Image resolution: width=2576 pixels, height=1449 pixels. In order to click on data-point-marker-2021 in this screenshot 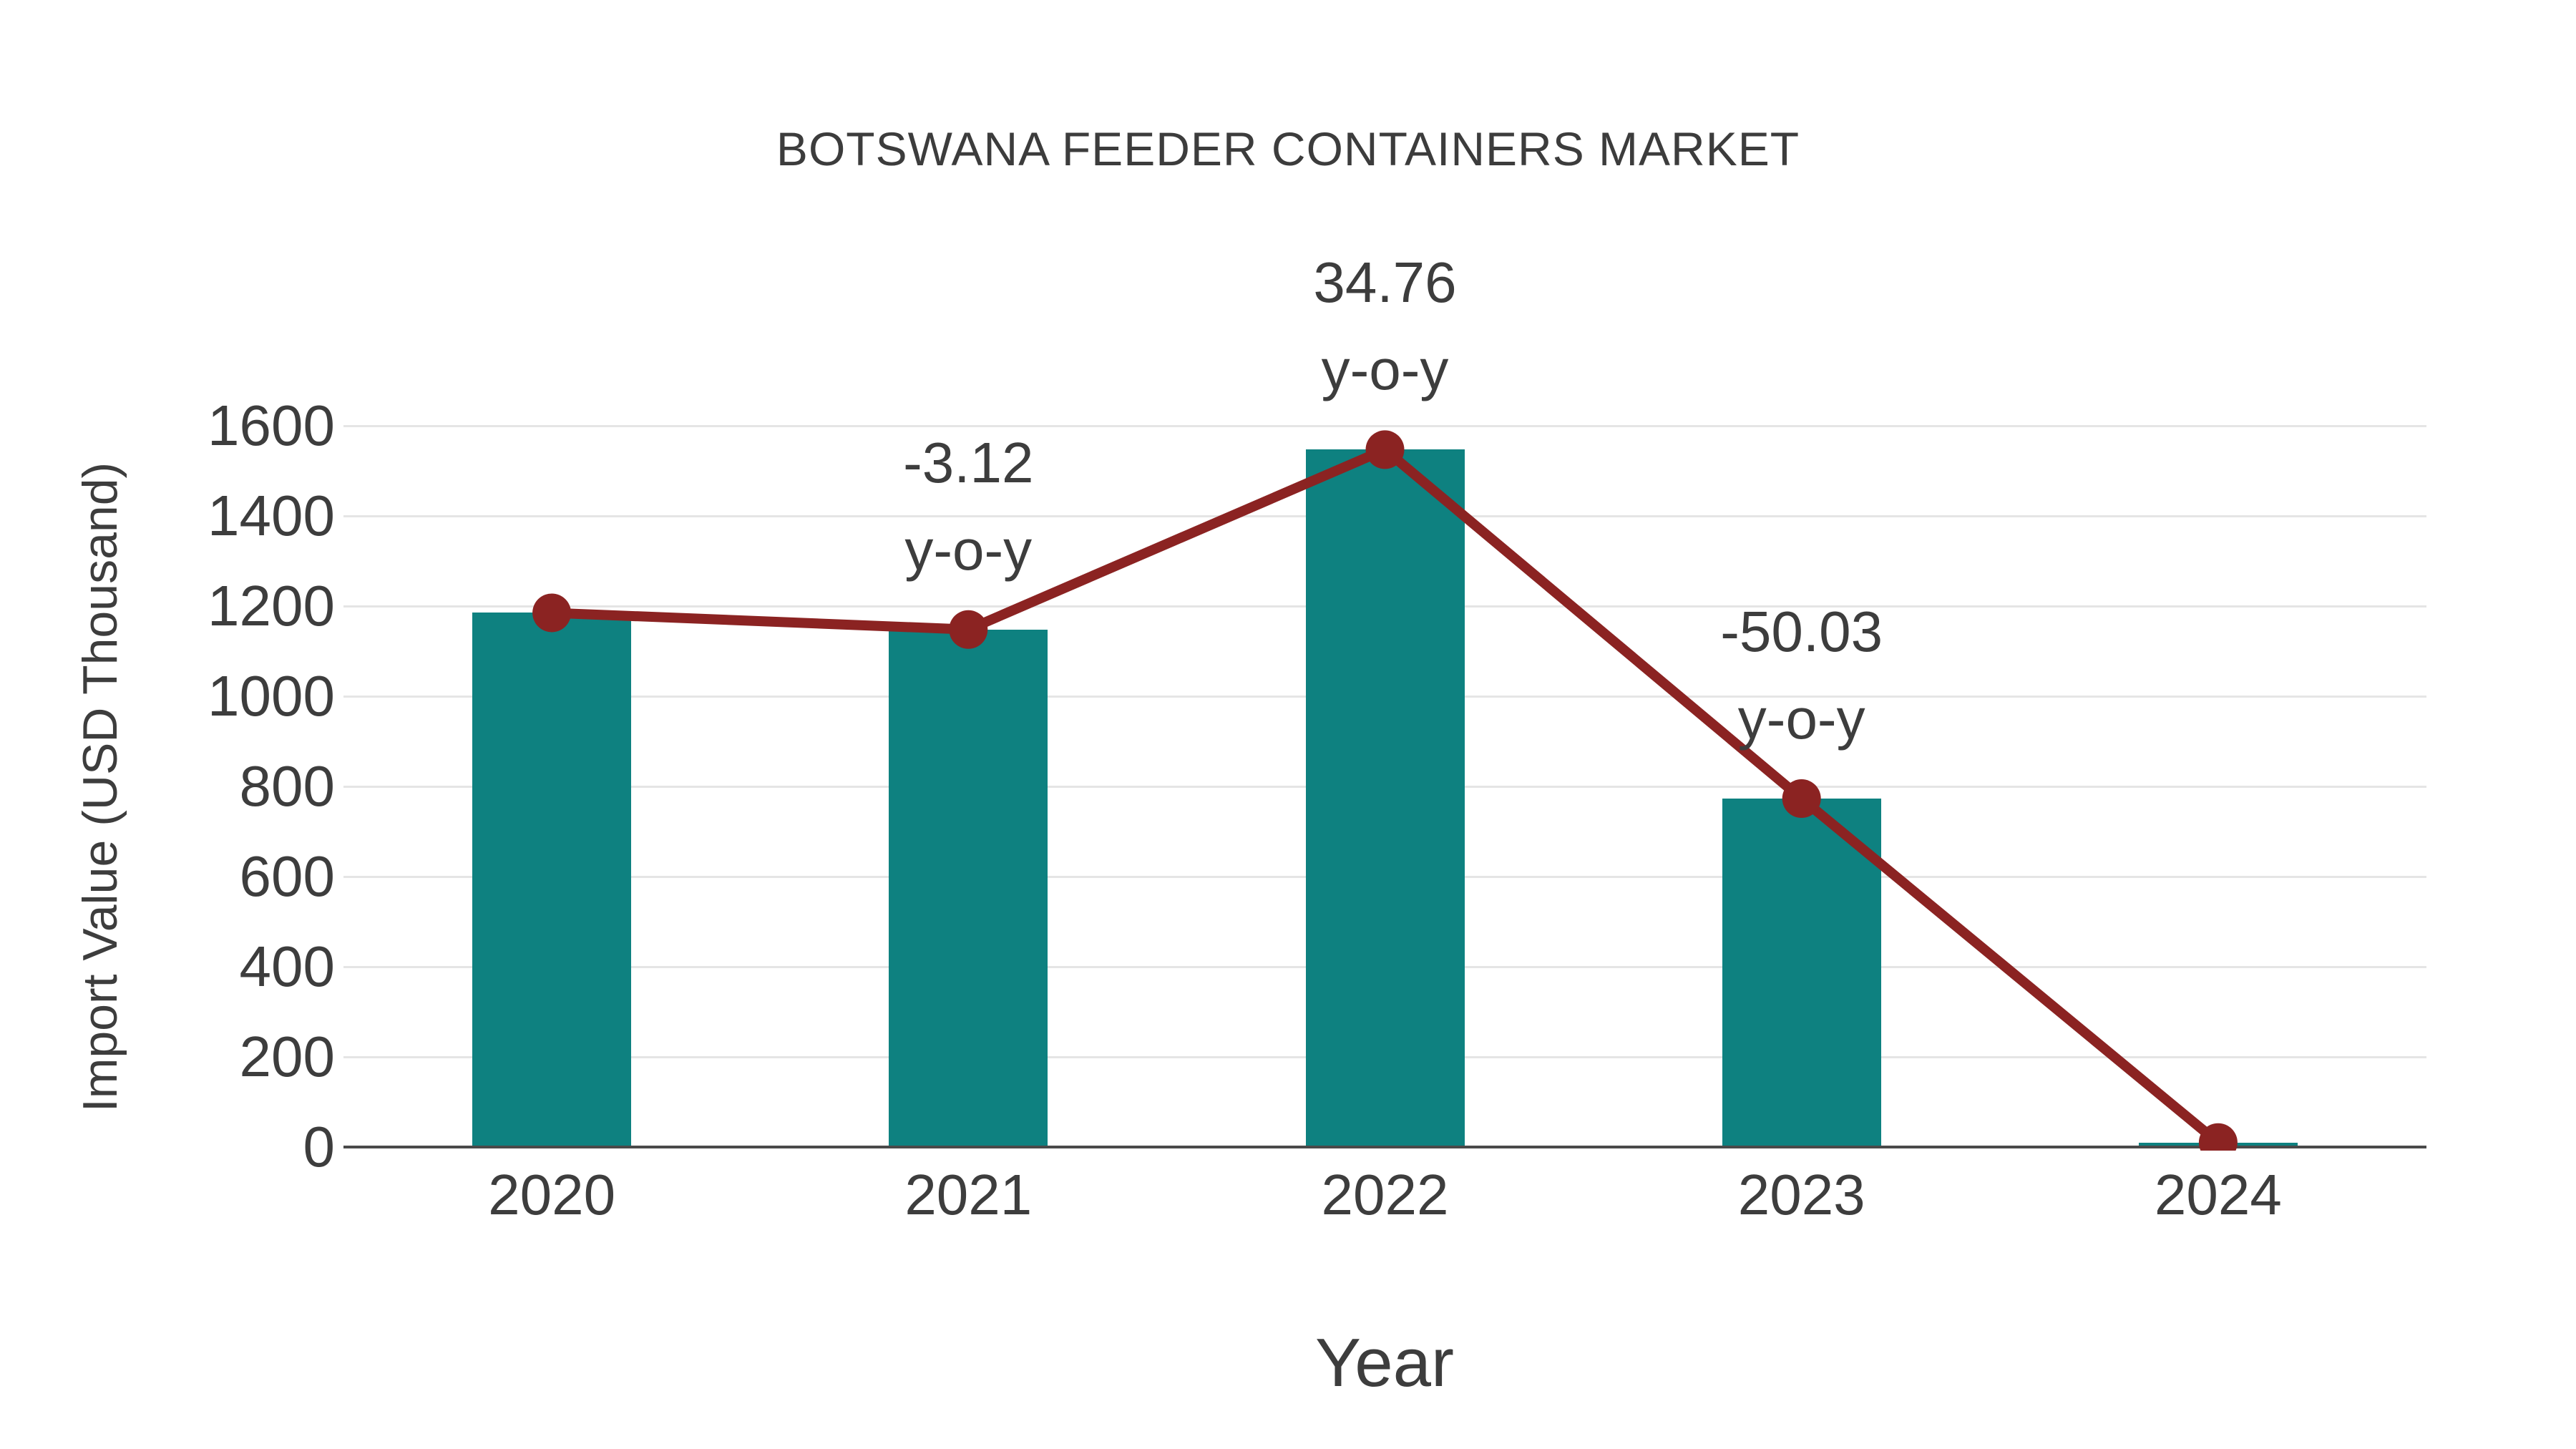, I will do `click(968, 629)`.